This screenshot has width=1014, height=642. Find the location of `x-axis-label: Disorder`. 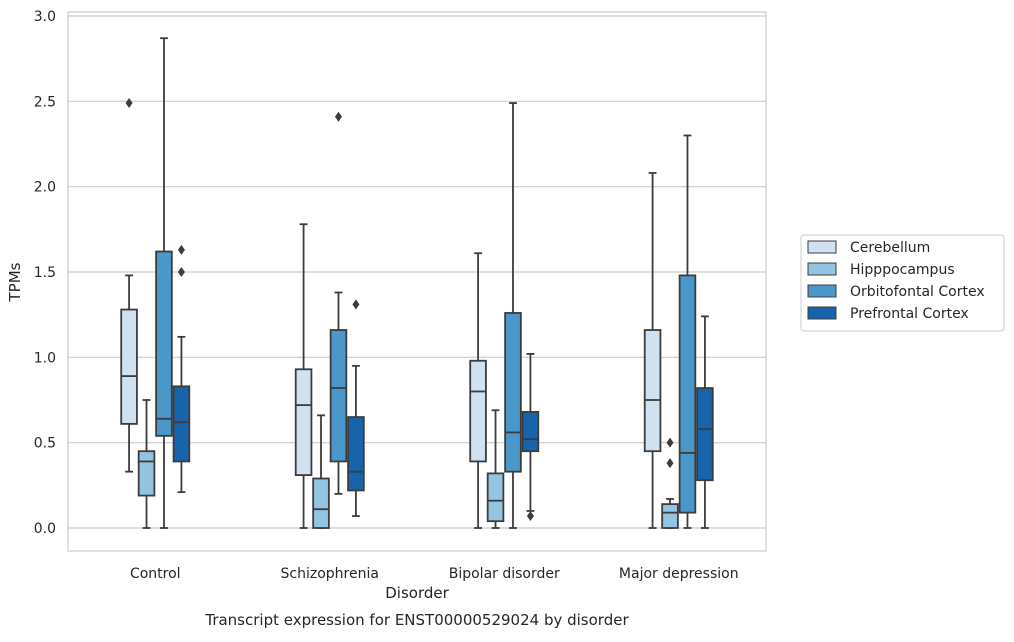

x-axis-label: Disorder is located at coordinates (417, 593).